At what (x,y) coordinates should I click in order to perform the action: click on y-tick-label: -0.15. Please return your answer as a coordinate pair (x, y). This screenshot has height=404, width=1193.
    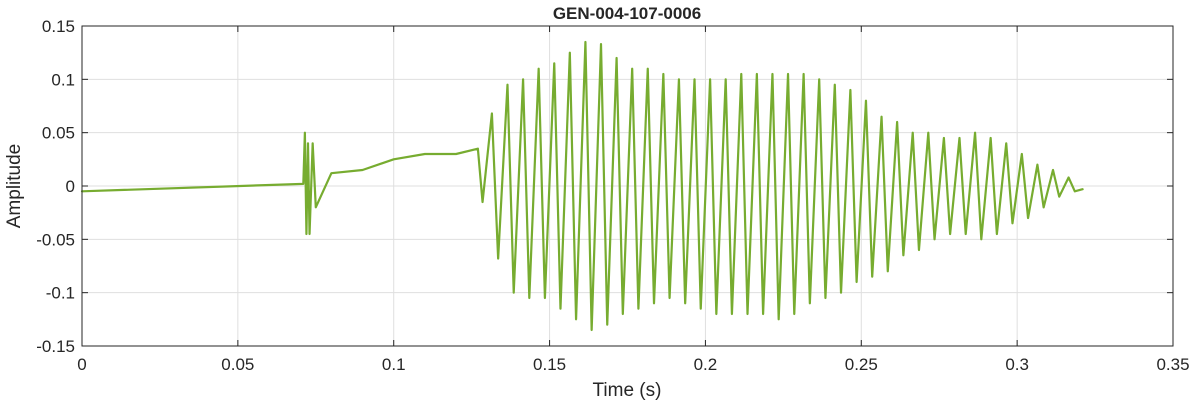
    Looking at the image, I should click on (55, 346).